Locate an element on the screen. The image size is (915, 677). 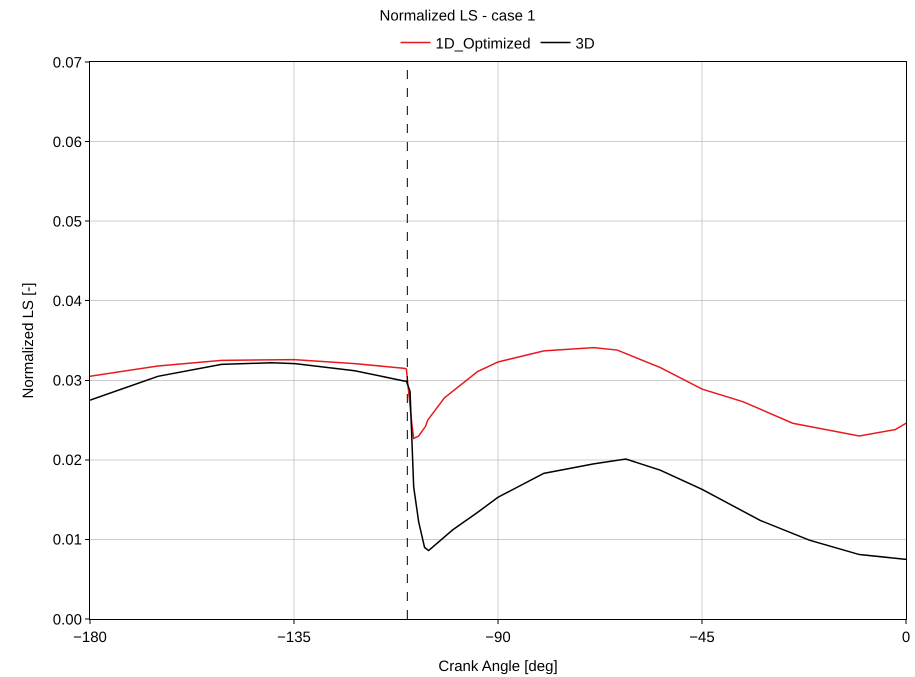
y-tick-label: 0.02 is located at coordinates (67, 461).